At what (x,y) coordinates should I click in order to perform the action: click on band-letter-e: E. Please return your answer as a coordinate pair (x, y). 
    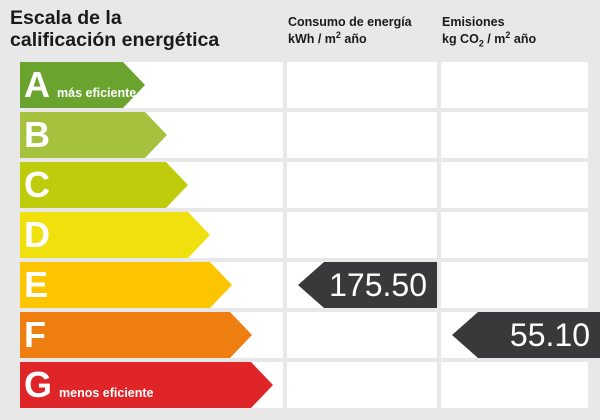
    Looking at the image, I should click on (36, 284).